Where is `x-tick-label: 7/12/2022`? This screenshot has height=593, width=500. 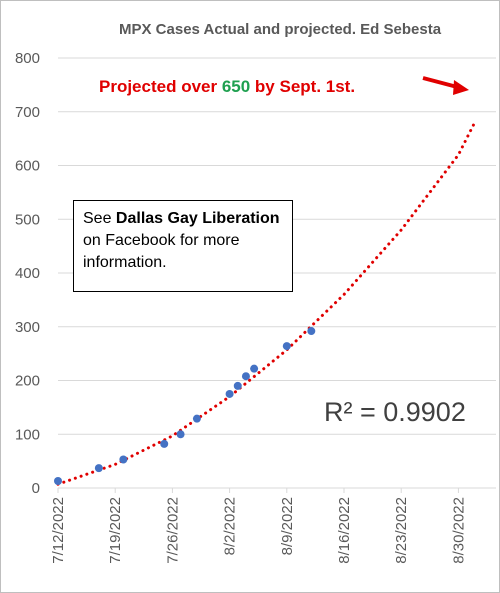
x-tick-label: 7/12/2022 is located at coordinates (58, 530).